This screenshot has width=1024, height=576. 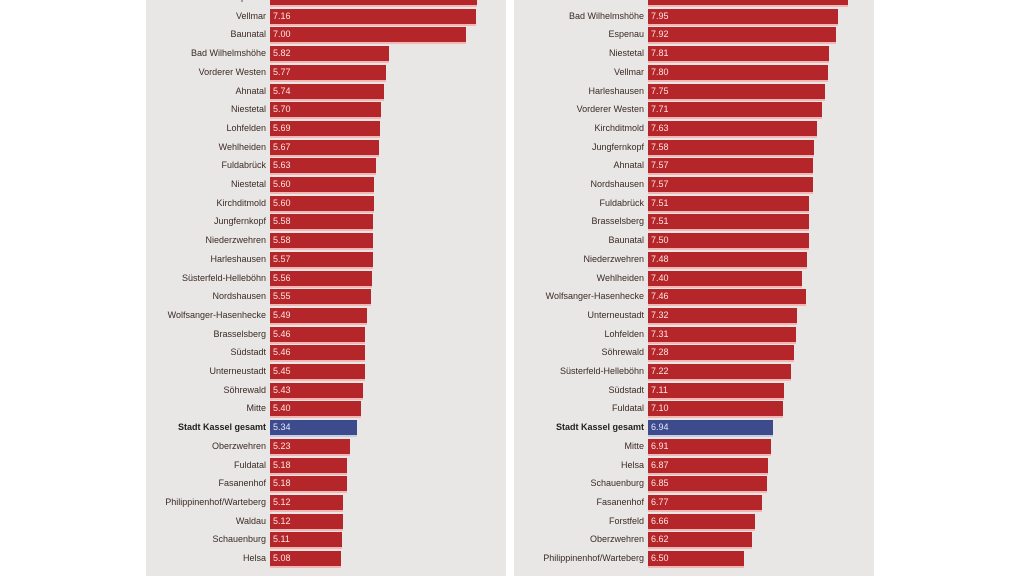 I want to click on category-label: Bad Wilhelmshöhe, so click(x=228, y=53).